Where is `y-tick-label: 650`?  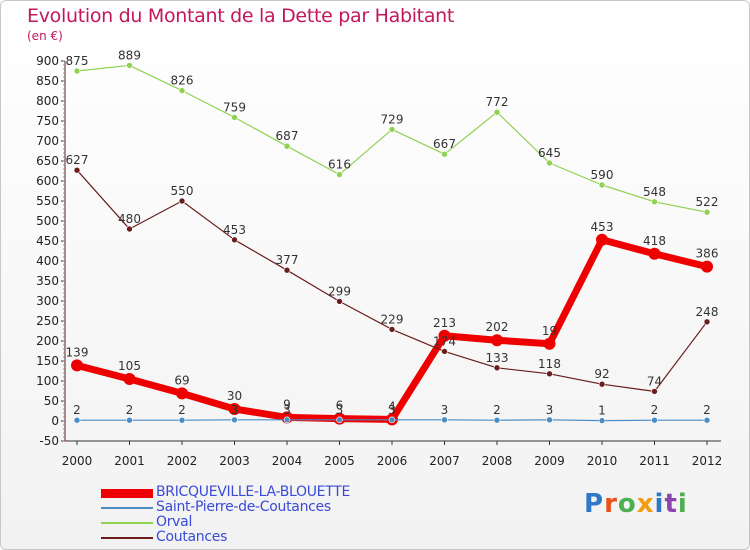
y-tick-label: 650 is located at coordinates (47, 161).